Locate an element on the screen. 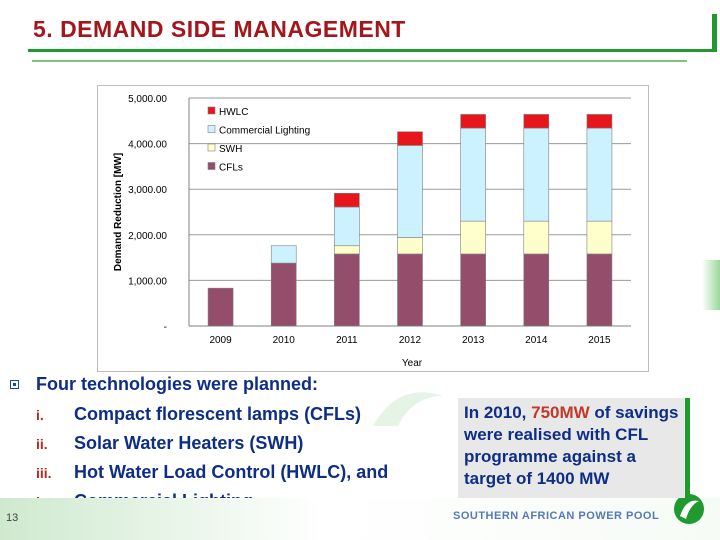 The height and width of the screenshot is (540, 720). list-item-text: Hot Water Load Control (HWLC), and is located at coordinates (231, 472).